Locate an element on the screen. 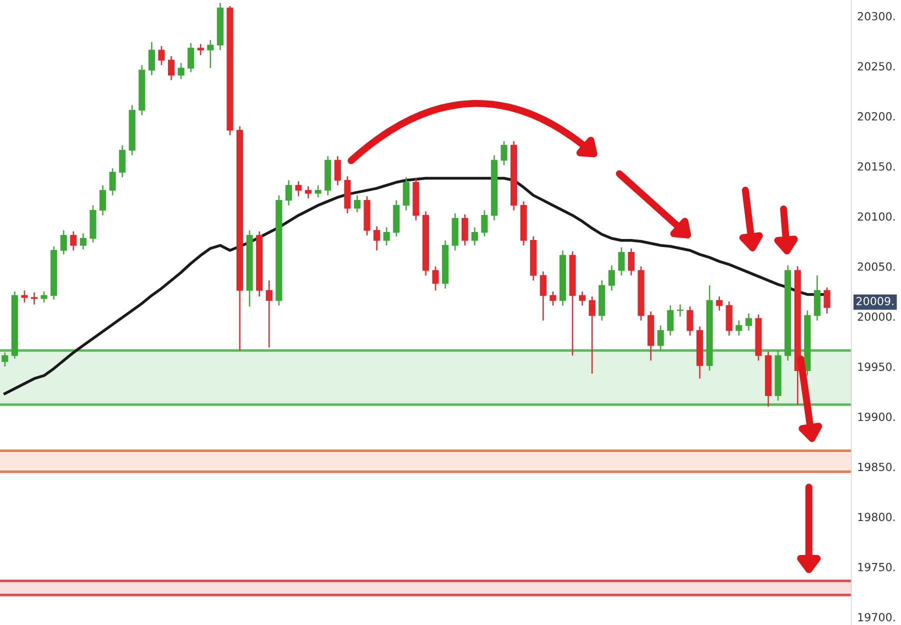 The image size is (901, 625). y-tick-label: 20300. is located at coordinates (876, 16).